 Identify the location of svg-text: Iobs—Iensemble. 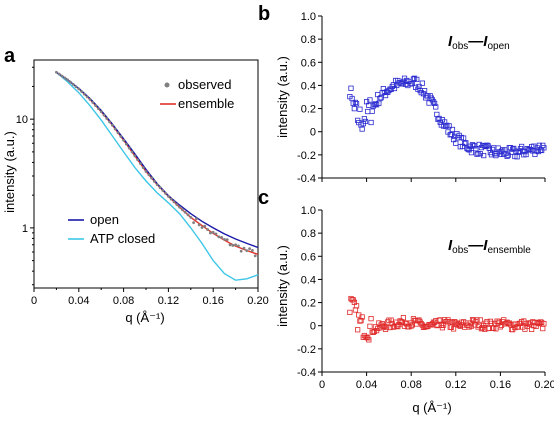
(489, 246).